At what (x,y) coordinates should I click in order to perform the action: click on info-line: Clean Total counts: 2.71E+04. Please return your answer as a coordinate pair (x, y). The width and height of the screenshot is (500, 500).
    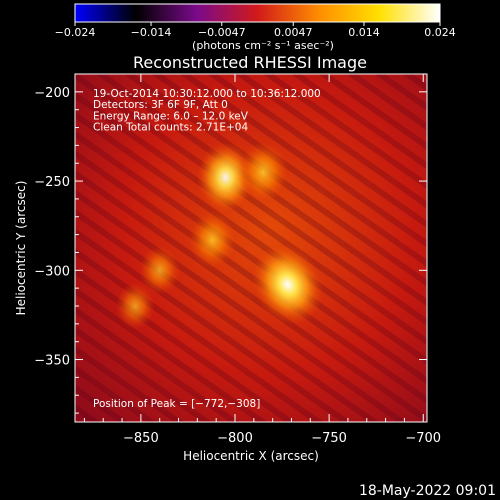
    Looking at the image, I should click on (170, 128).